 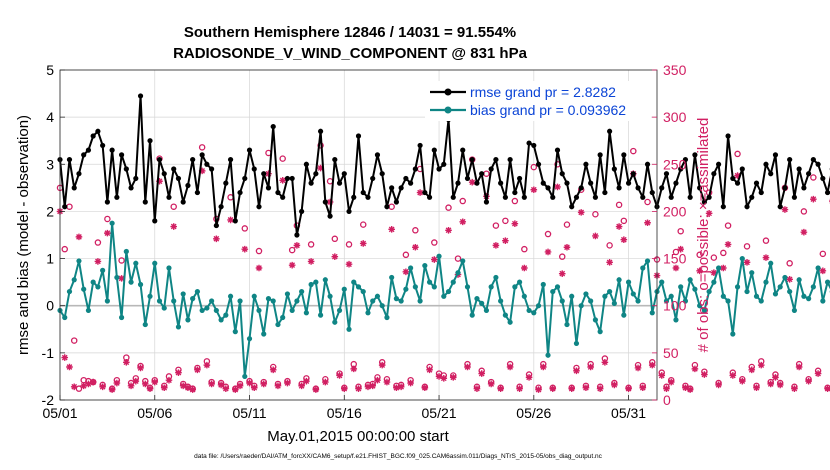 What do you see at coordinates (344, 408) in the screenshot?
I see `x-axis: 05/01 05/06 05/11 05/16 05/21 05/26 05/31` at bounding box center [344, 408].